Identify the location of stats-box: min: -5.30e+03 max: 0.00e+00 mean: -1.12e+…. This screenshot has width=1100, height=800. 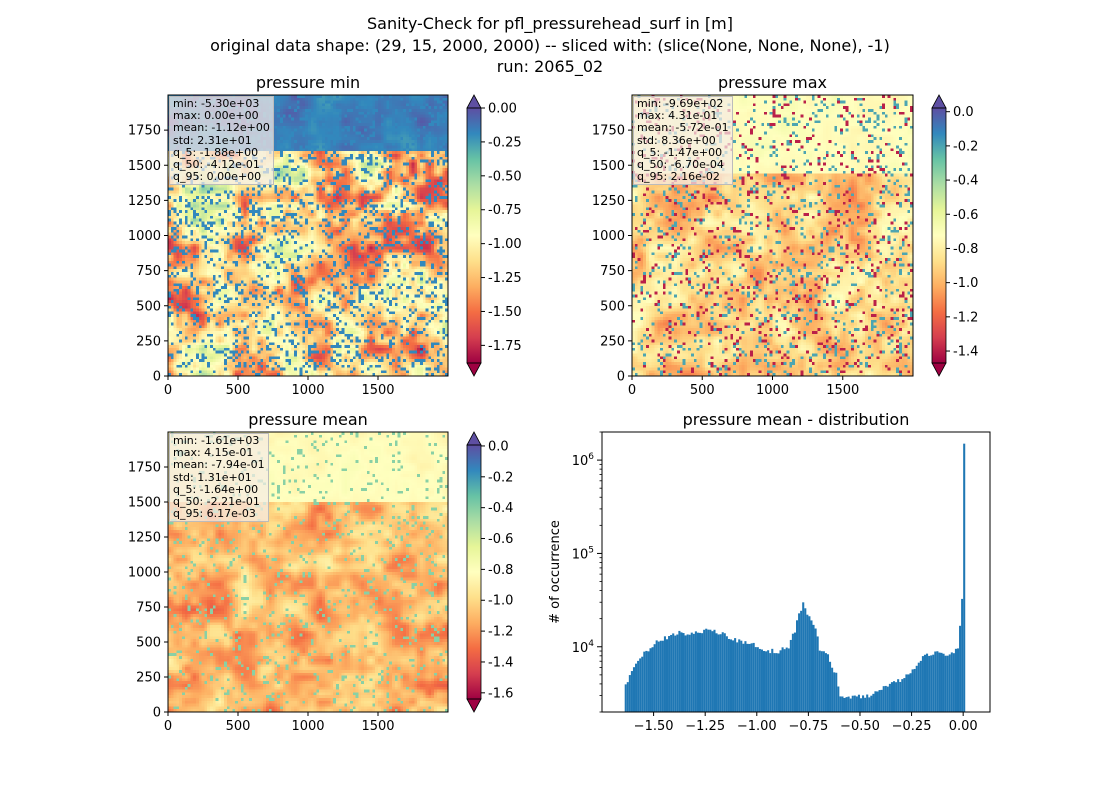
(221, 141).